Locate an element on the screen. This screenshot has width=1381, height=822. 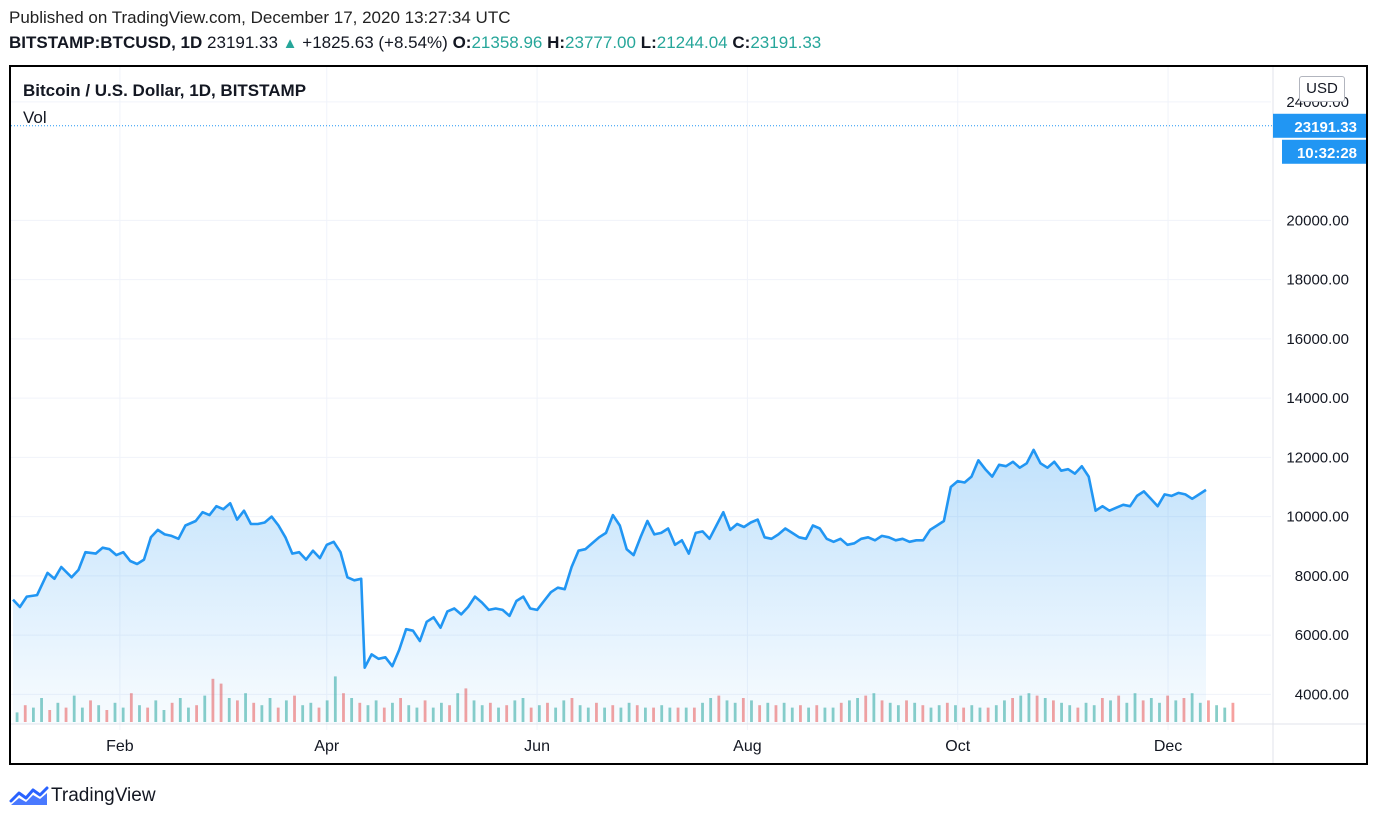
countdown-background is located at coordinates (1324, 151).